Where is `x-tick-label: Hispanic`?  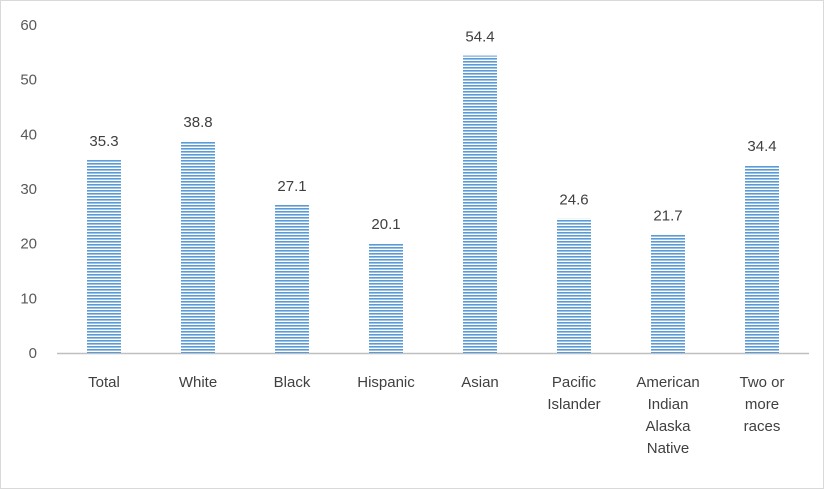
x-tick-label: Hispanic is located at coordinates (386, 382).